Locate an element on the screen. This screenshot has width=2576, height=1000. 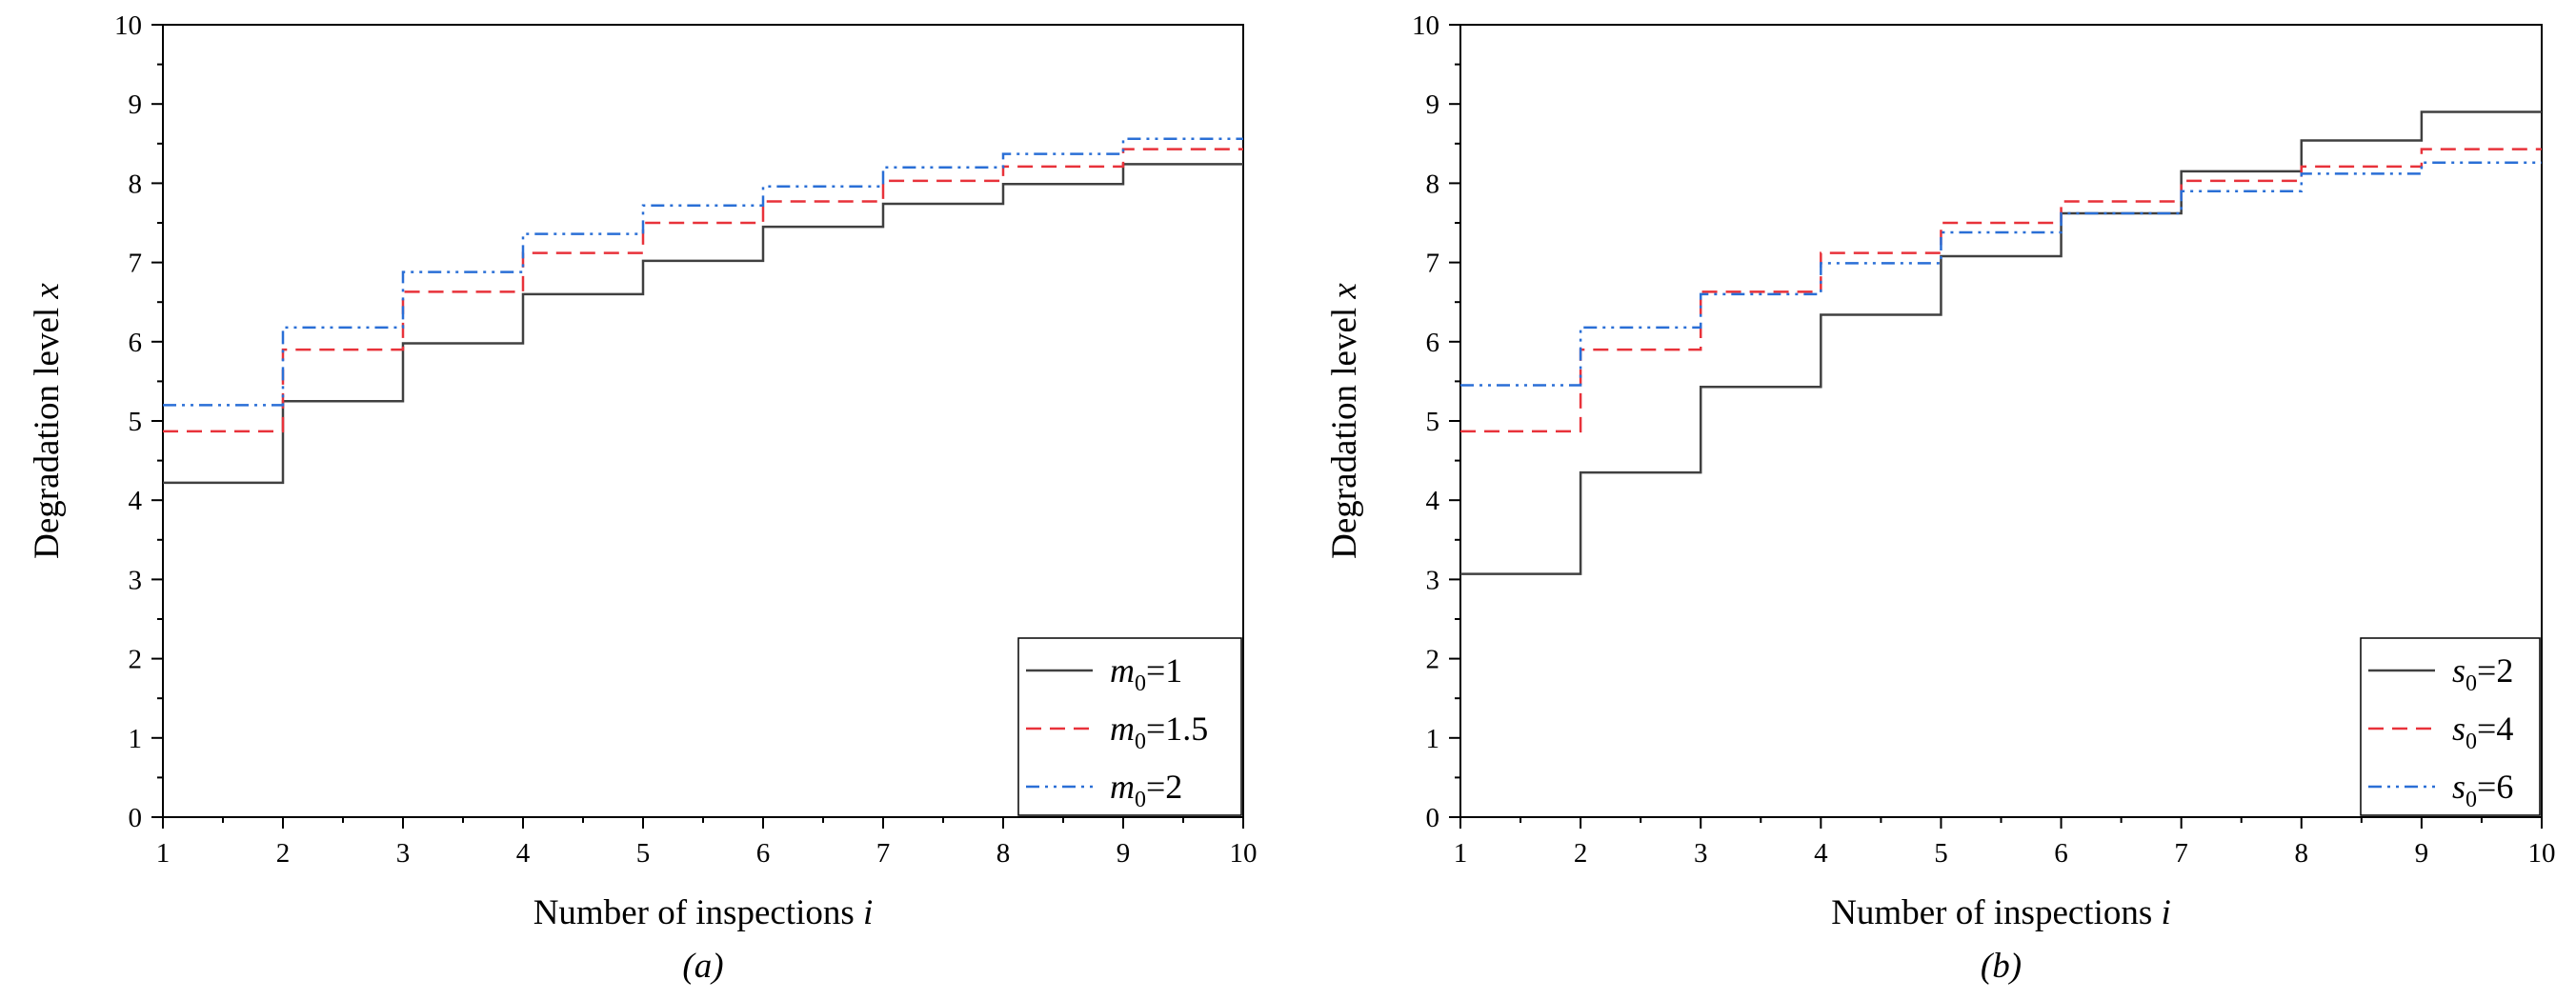
legend-entry: s0=6 is located at coordinates (2482, 790).